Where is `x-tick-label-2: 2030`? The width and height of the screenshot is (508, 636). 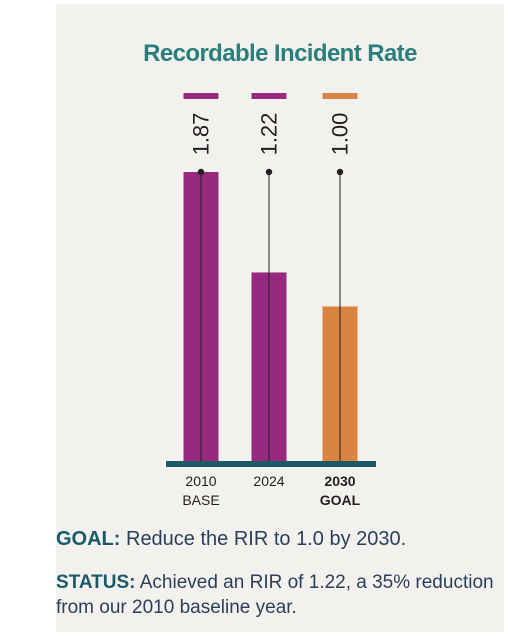 x-tick-label-2: 2030 is located at coordinates (339, 481).